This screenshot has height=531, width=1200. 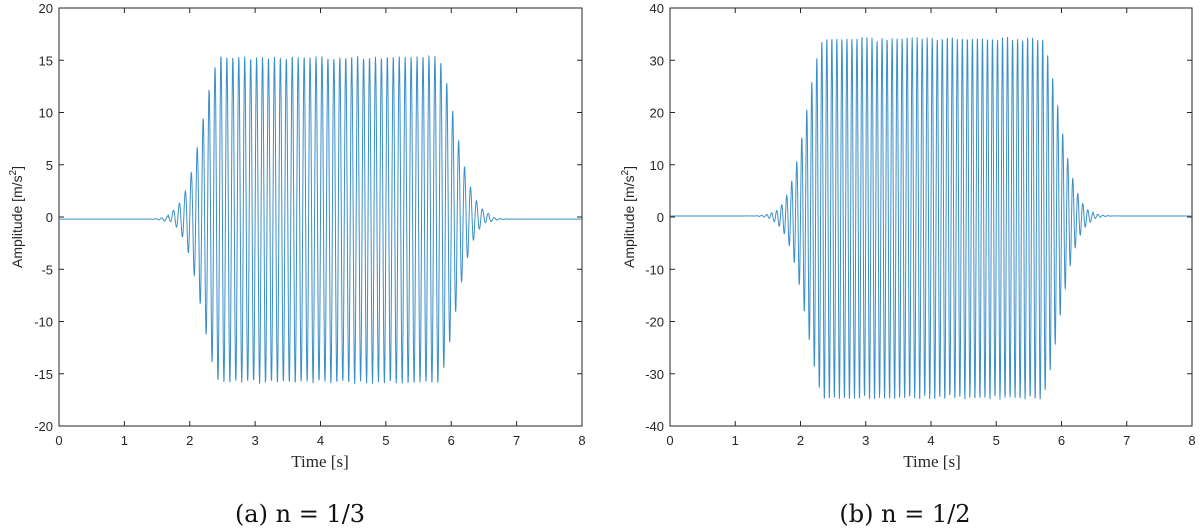 I want to click on y-tick-label: 30, so click(x=657, y=60).